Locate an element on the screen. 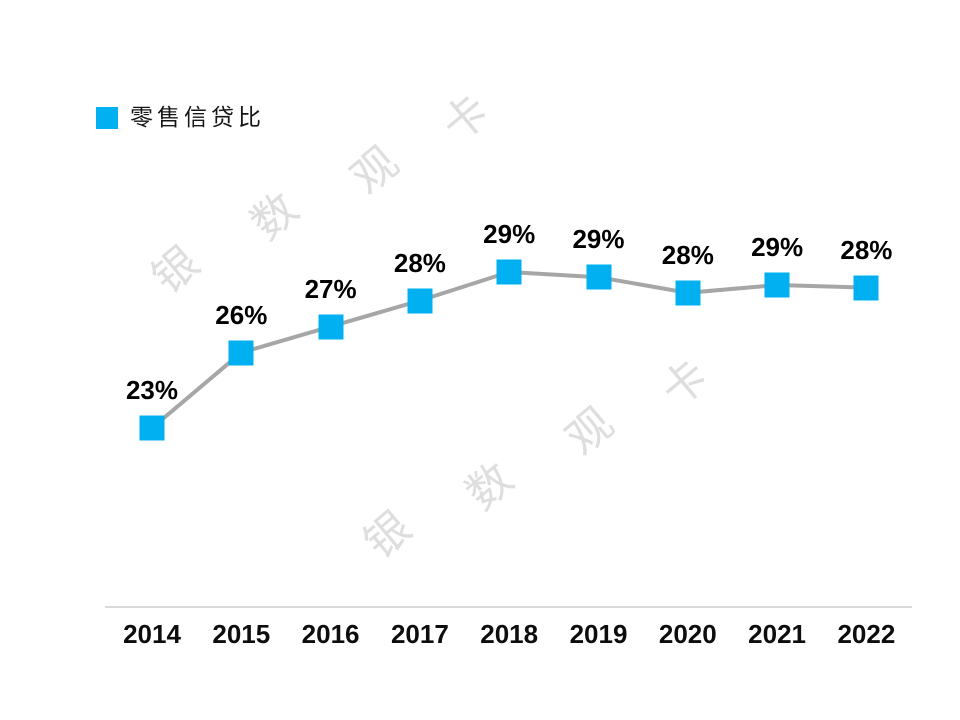  x-axis-tick-label: 2022 is located at coordinates (866, 634).